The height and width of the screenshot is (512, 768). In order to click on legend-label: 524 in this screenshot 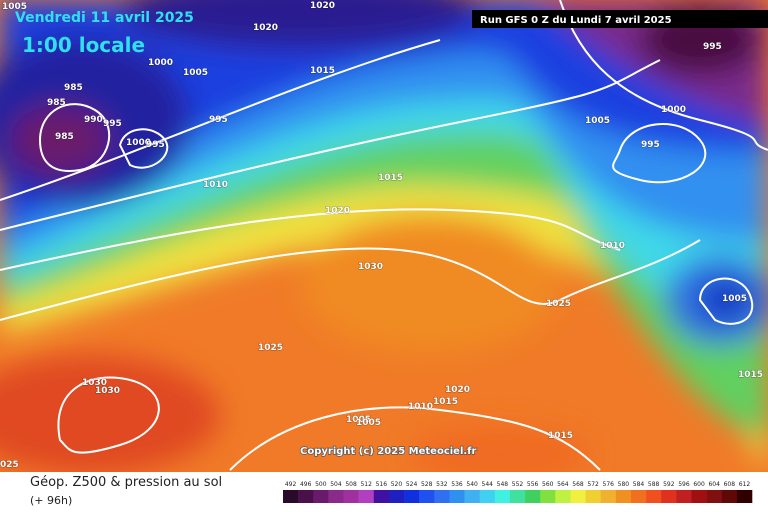, I will do `click(412, 484)`.